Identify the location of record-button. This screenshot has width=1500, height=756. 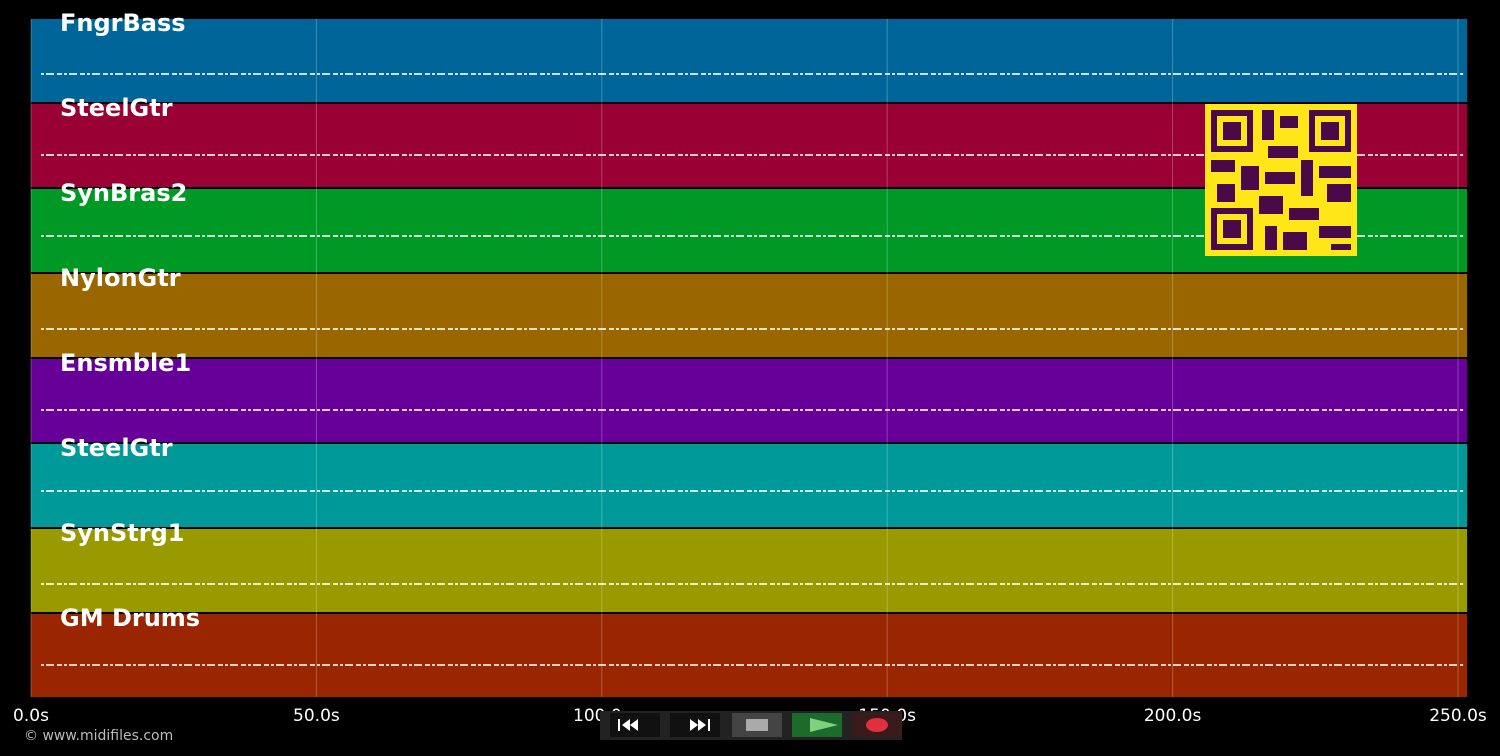
(877, 725).